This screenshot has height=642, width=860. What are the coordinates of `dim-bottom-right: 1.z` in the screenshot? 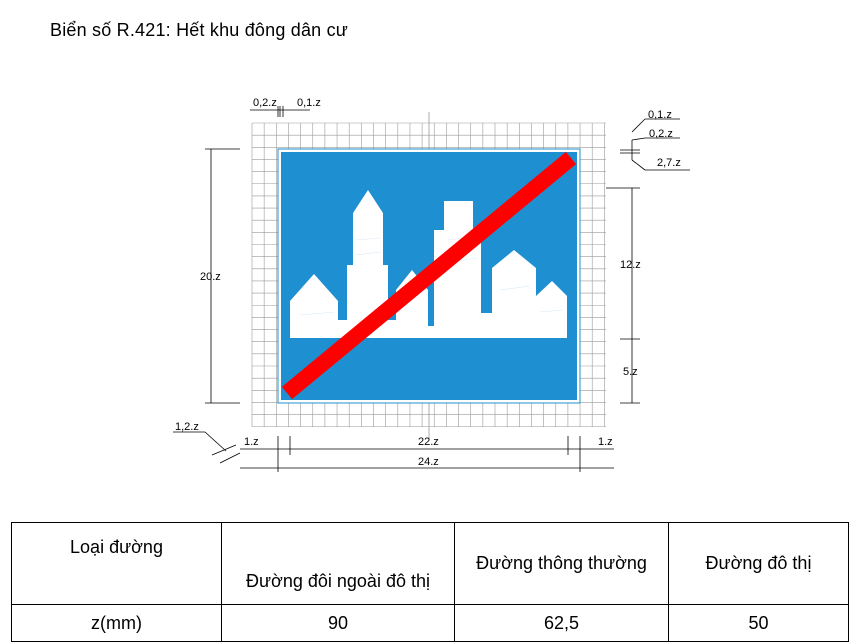 It's located at (605, 442).